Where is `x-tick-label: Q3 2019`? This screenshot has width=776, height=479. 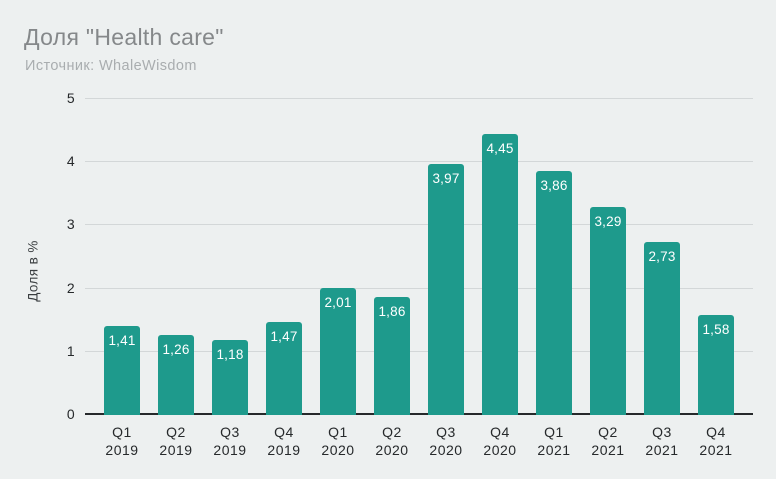 x-tick-label: Q3 2019 is located at coordinates (229, 441).